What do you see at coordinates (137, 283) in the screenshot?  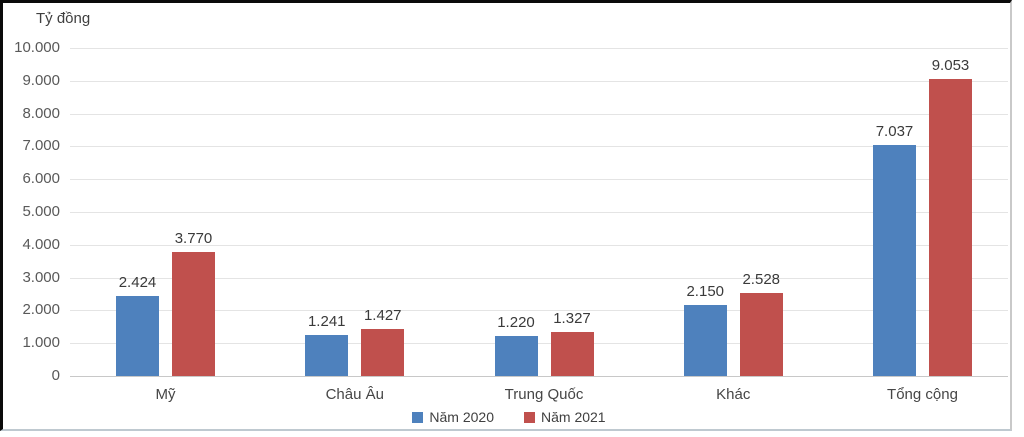 I see `bar-value-label: 2.424` at bounding box center [137, 283].